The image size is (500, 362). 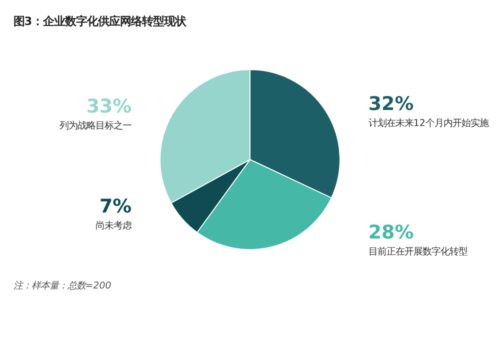 I want to click on slice-label: 目前正在开展数字化转型, so click(x=418, y=252).